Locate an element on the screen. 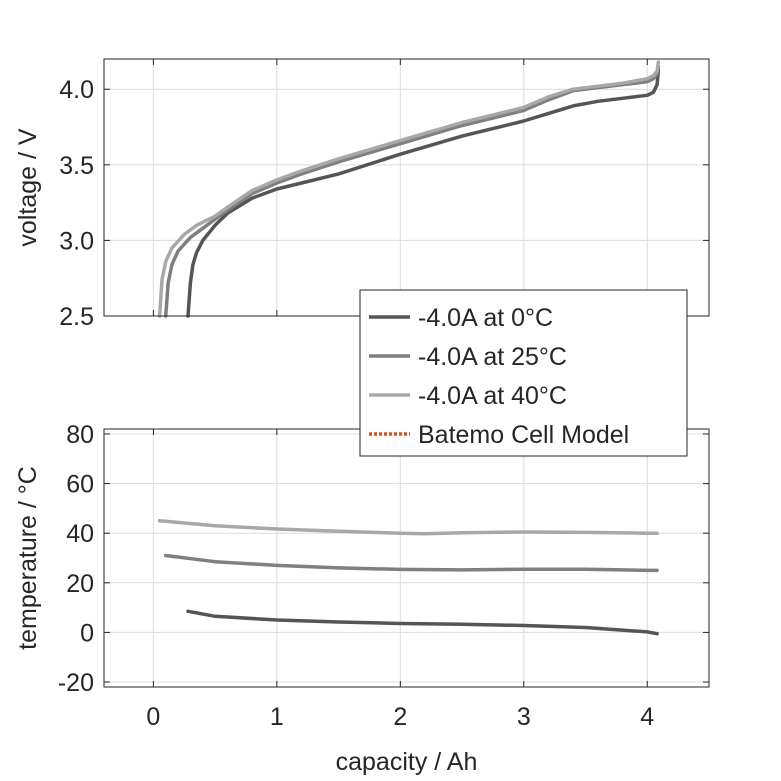 This screenshot has height=781, width=781. series-line-4-0a-at-40-c is located at coordinates (408, 527).